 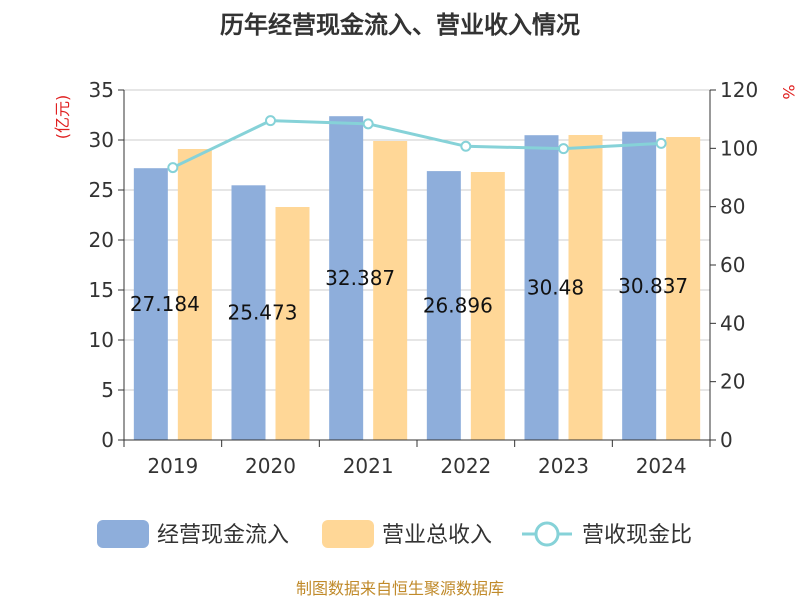 What do you see at coordinates (555, 288) in the screenshot?
I see `cash-inflow-value-label: 30.48` at bounding box center [555, 288].